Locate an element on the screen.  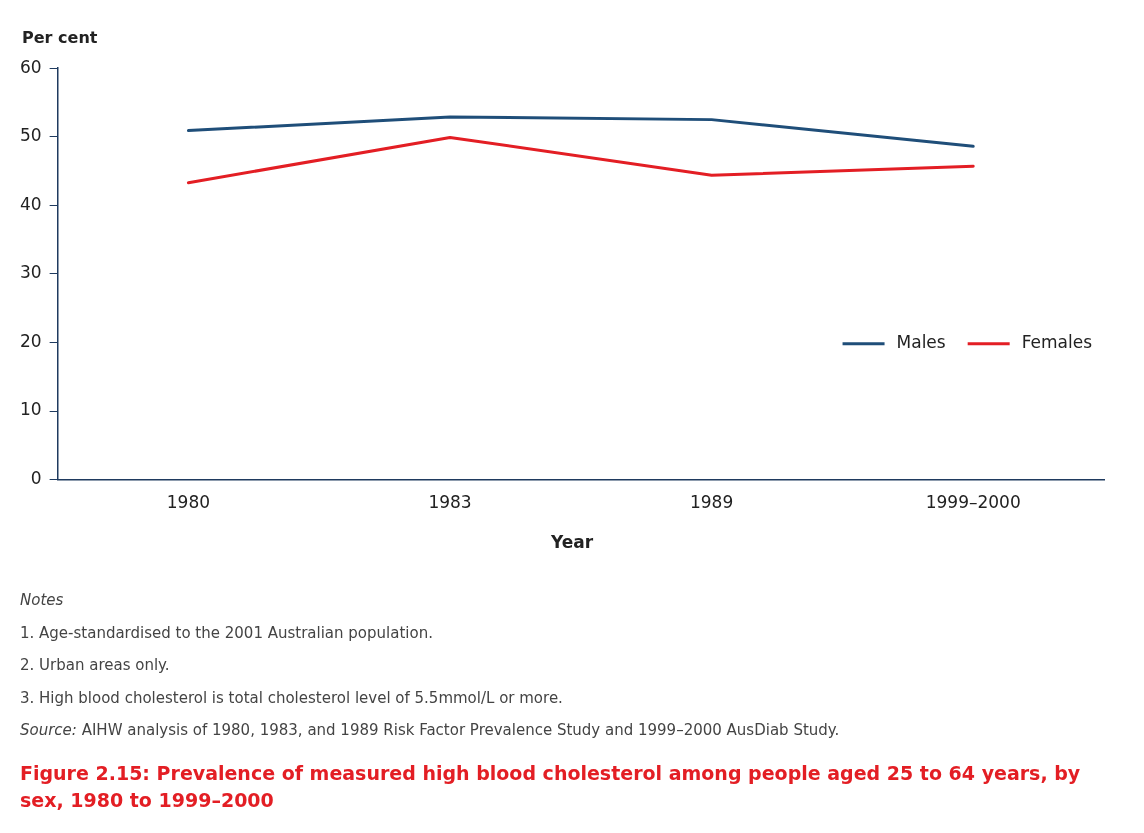
legend-label: Females is located at coordinates (1057, 342).